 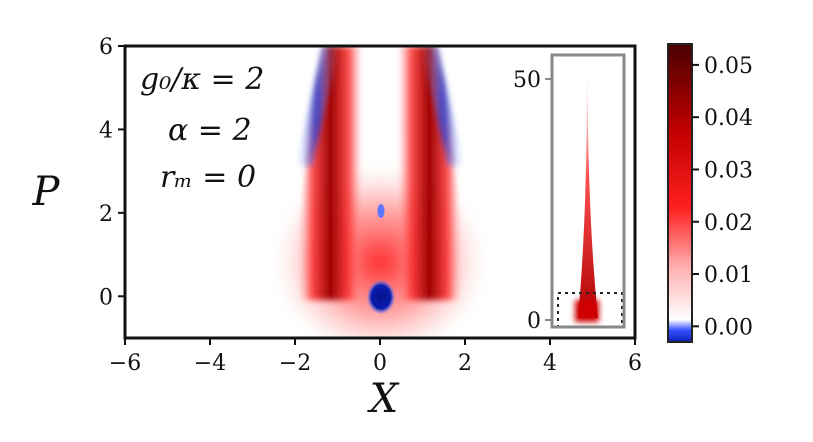 What do you see at coordinates (680, 193) in the screenshot?
I see `colorbar` at bounding box center [680, 193].